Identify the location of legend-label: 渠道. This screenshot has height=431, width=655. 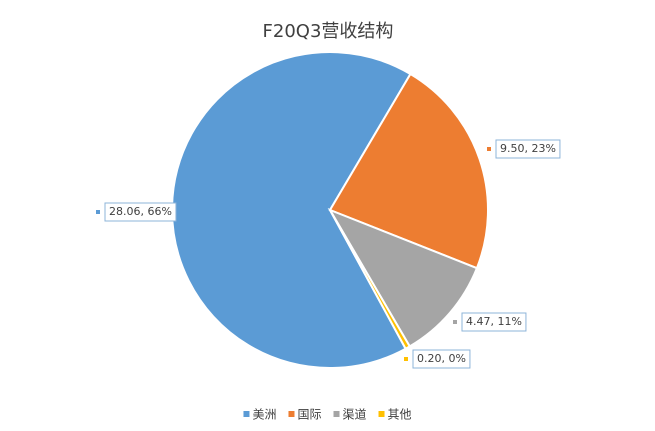
(355, 415).